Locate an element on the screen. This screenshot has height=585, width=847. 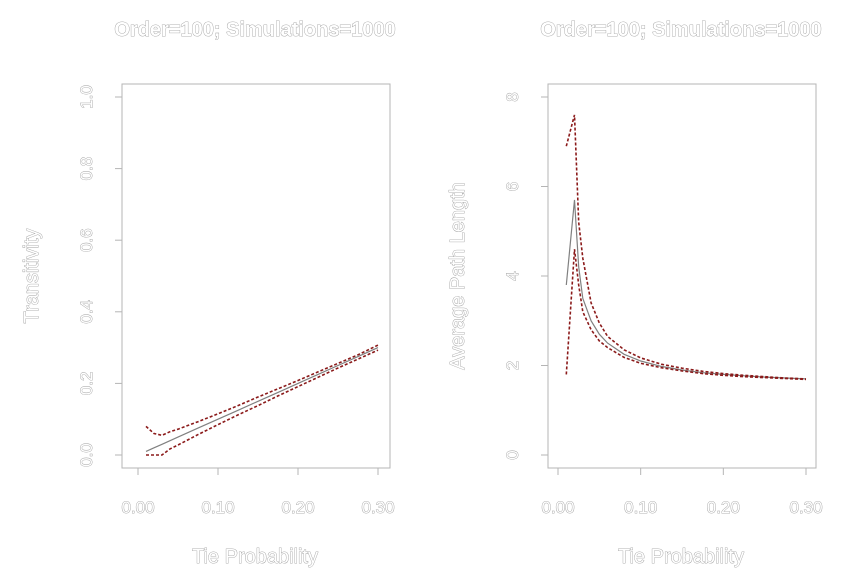
transitivity-y-tick-label: 0.4 is located at coordinates (86, 312).